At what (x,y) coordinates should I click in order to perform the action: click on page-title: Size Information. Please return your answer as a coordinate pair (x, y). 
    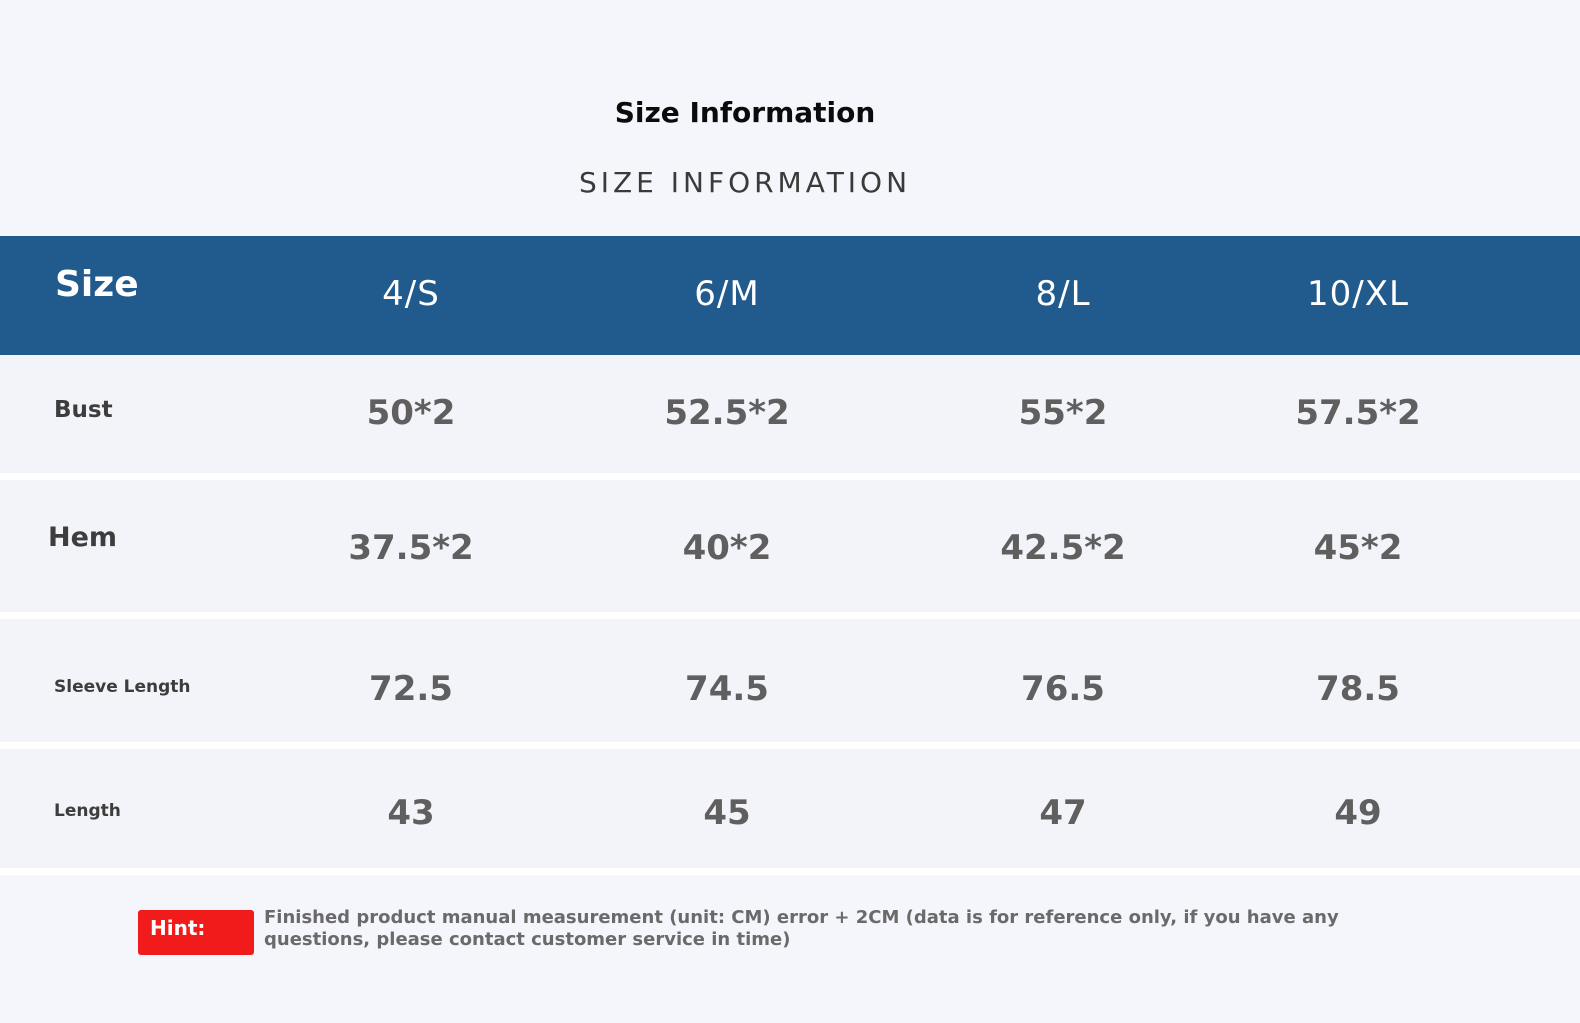
    Looking at the image, I should click on (745, 112).